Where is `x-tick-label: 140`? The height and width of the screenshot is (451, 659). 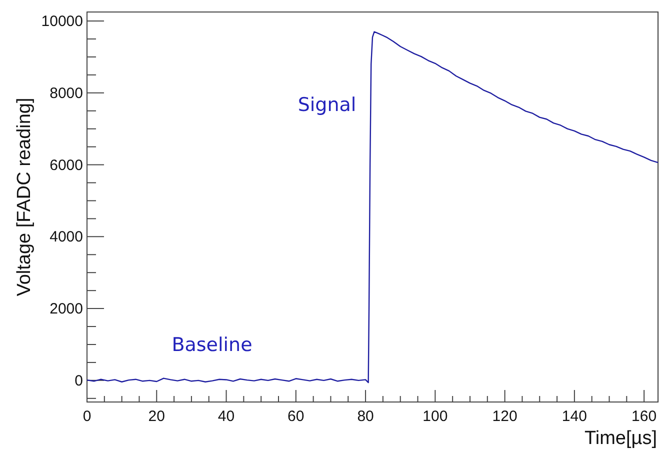
x-tick-label: 140 is located at coordinates (574, 416).